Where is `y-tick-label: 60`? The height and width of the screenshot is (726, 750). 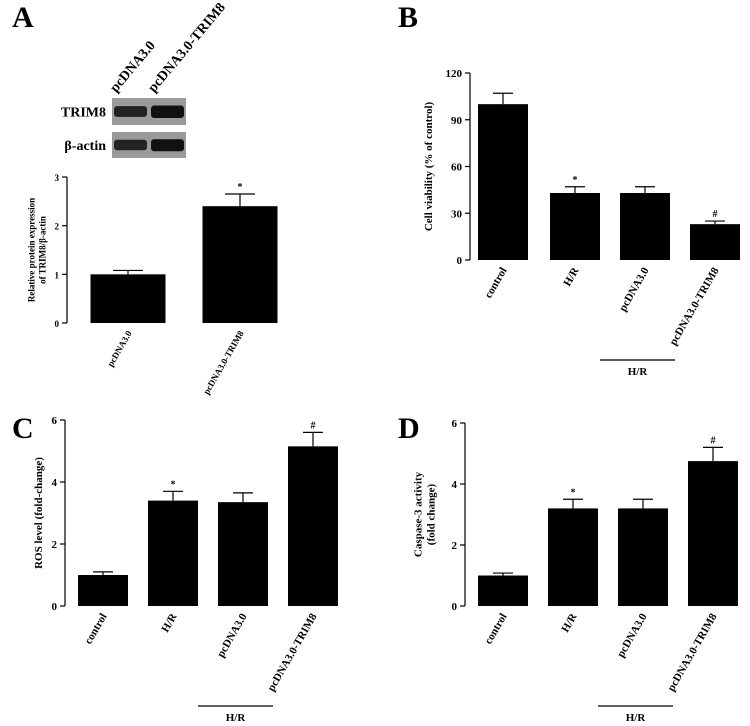 y-tick-label: 60 is located at coordinates (457, 168).